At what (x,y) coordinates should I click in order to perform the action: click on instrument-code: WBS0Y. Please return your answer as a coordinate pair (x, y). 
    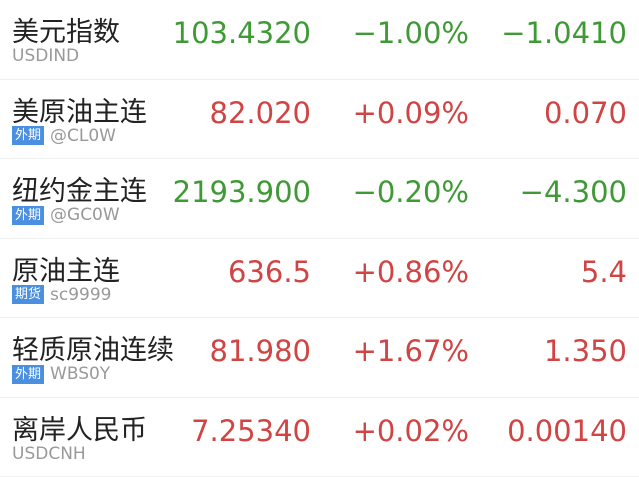
    Looking at the image, I should click on (80, 374).